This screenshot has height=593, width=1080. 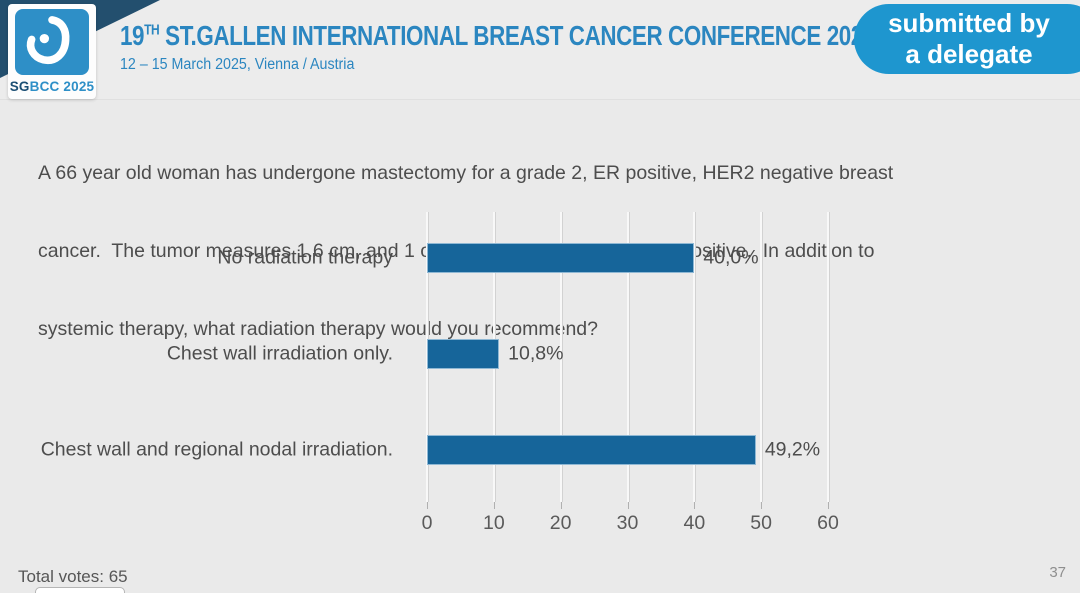 I want to click on page-number: 37, so click(x=1057, y=572).